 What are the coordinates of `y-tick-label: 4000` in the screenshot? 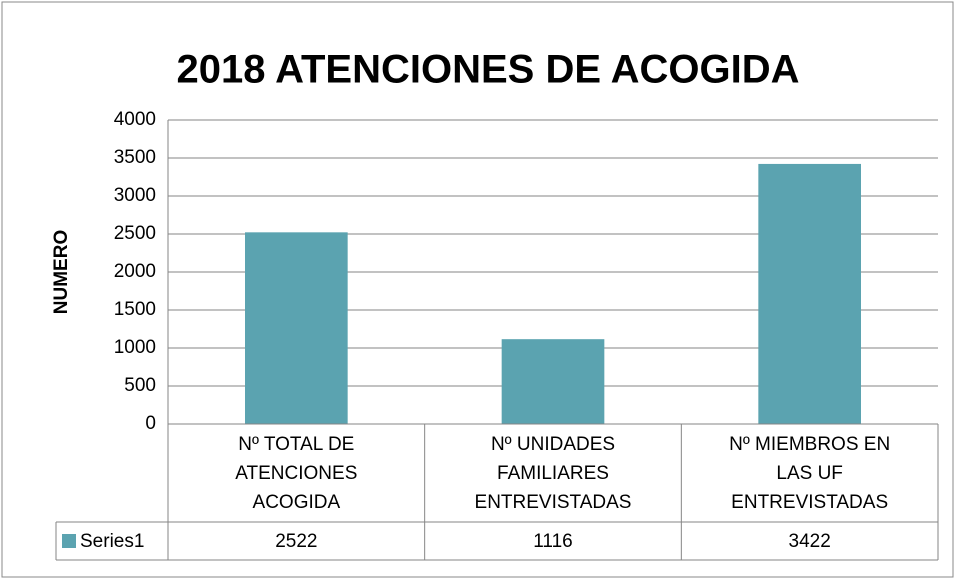 It's located at (135, 119).